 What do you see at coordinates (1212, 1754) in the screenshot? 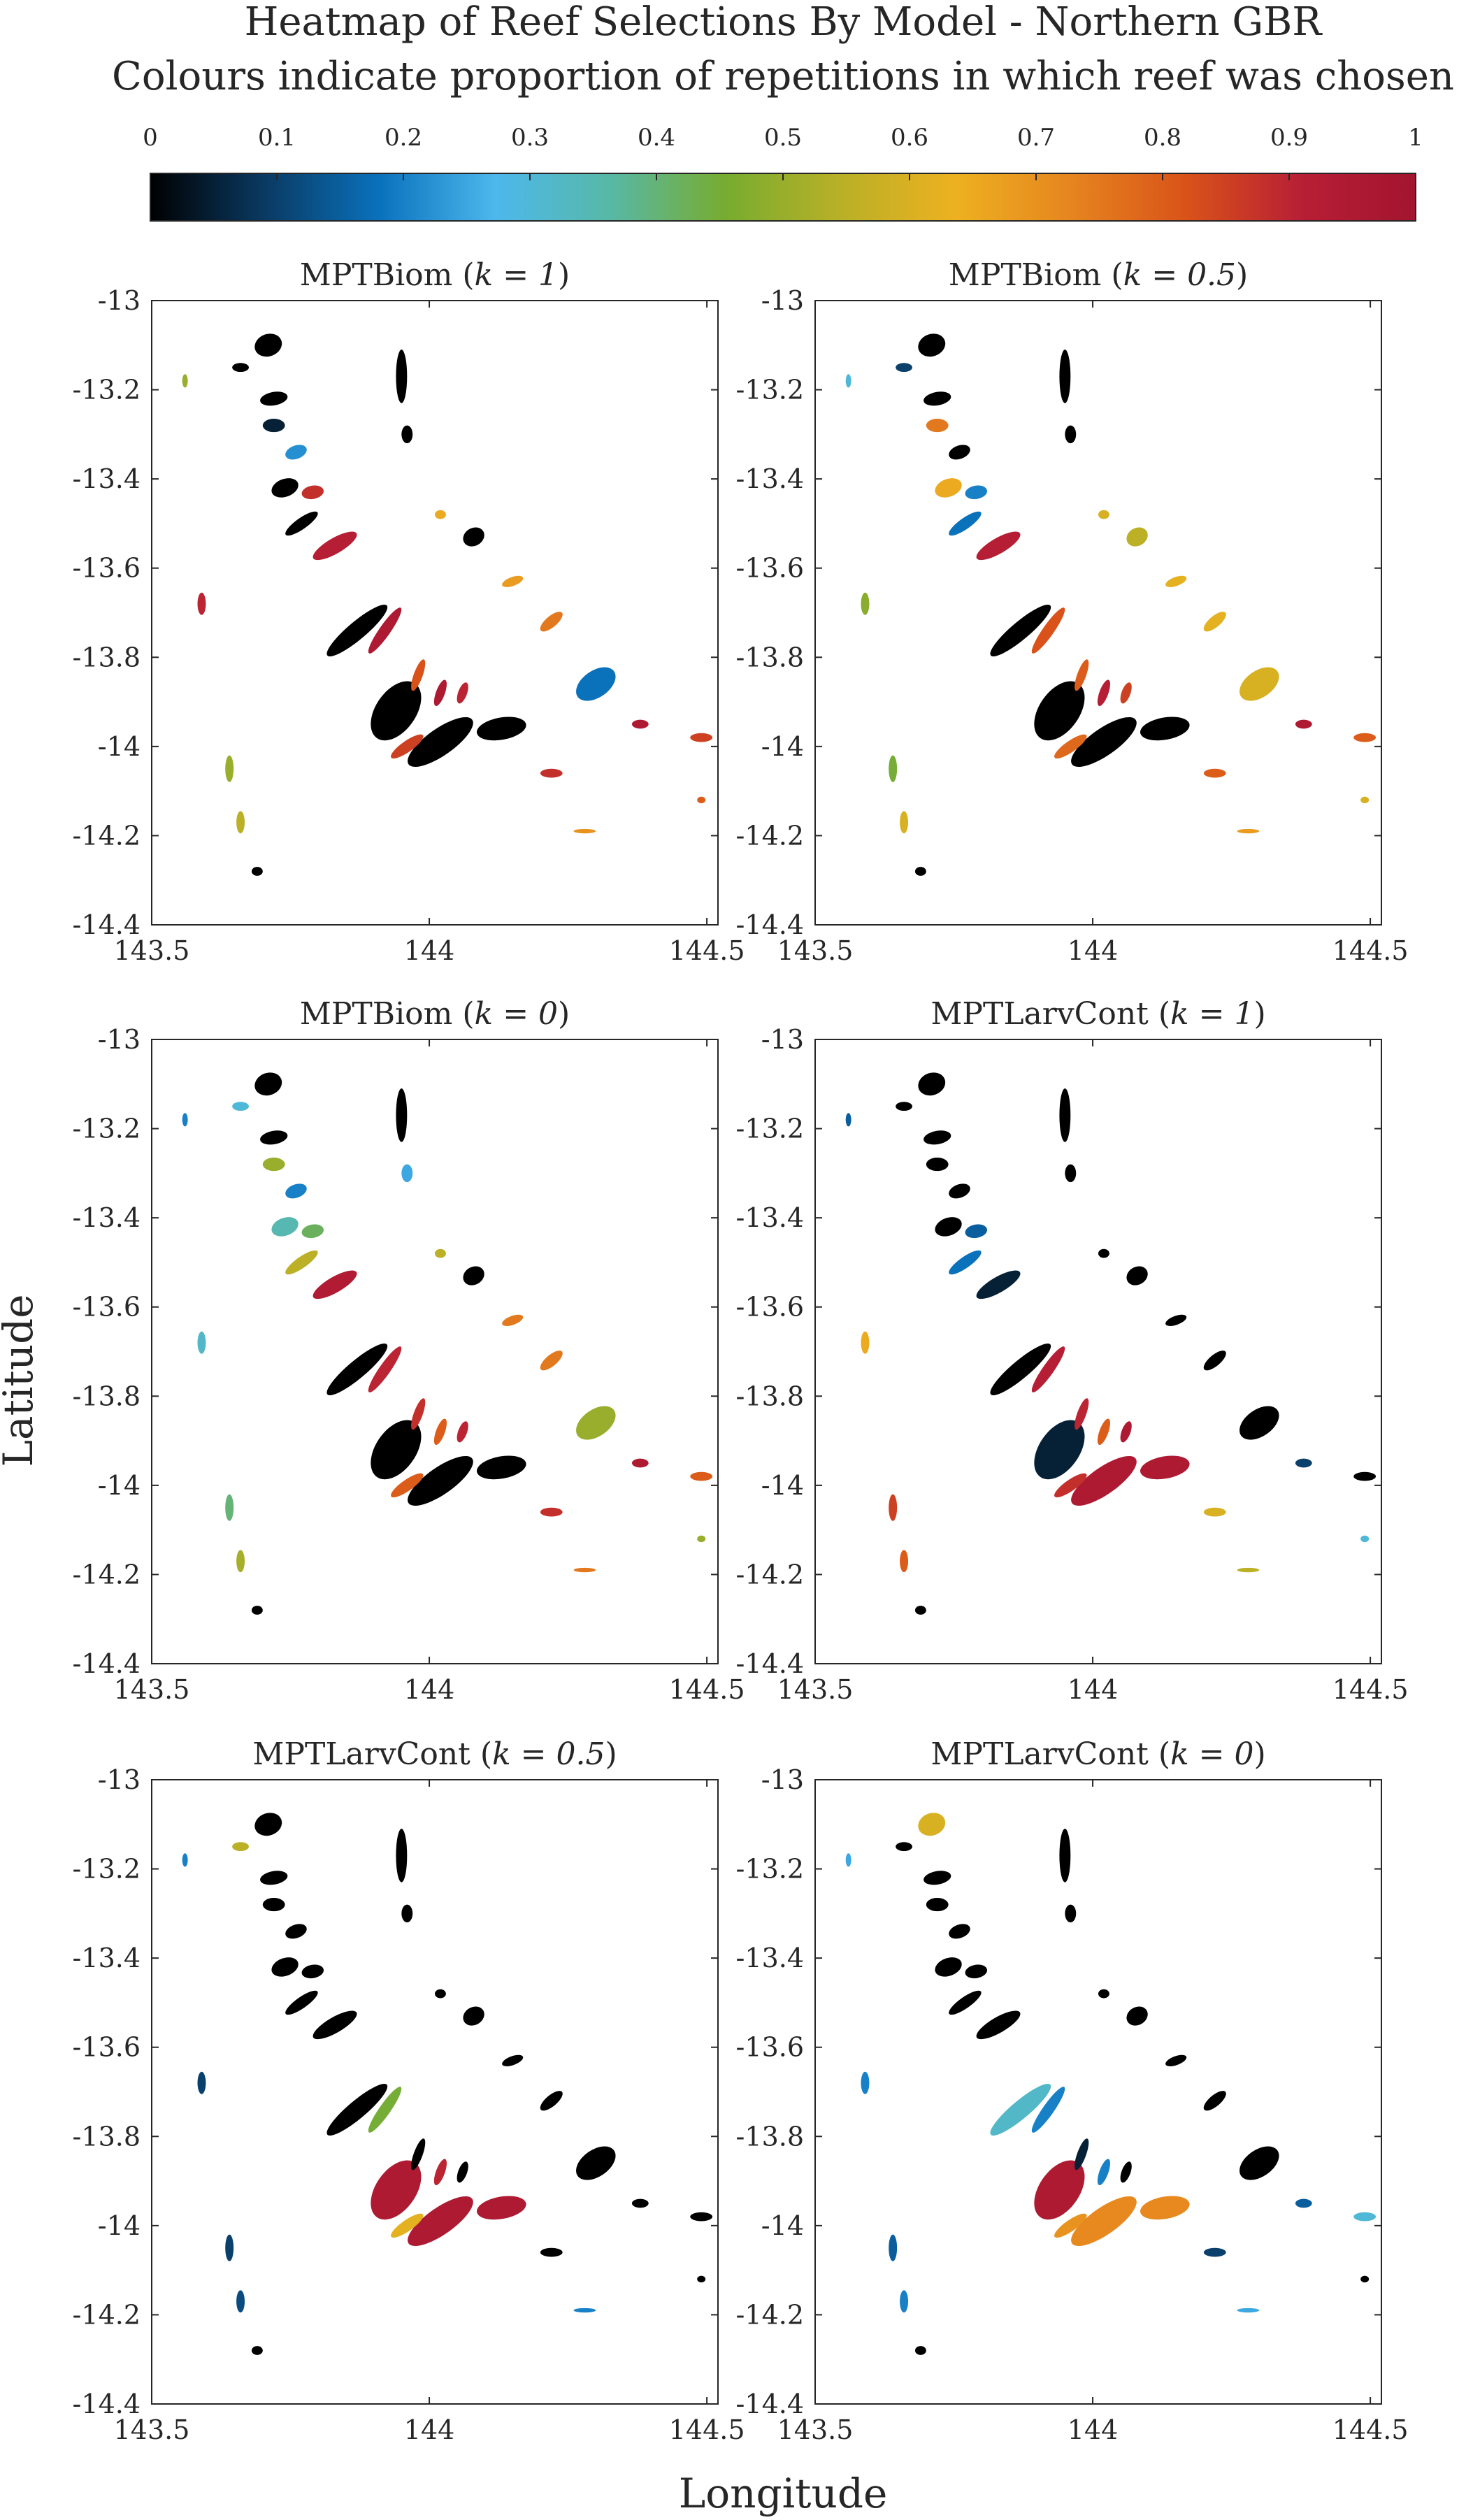
I see `panel-title-parameter: k = 0` at bounding box center [1212, 1754].